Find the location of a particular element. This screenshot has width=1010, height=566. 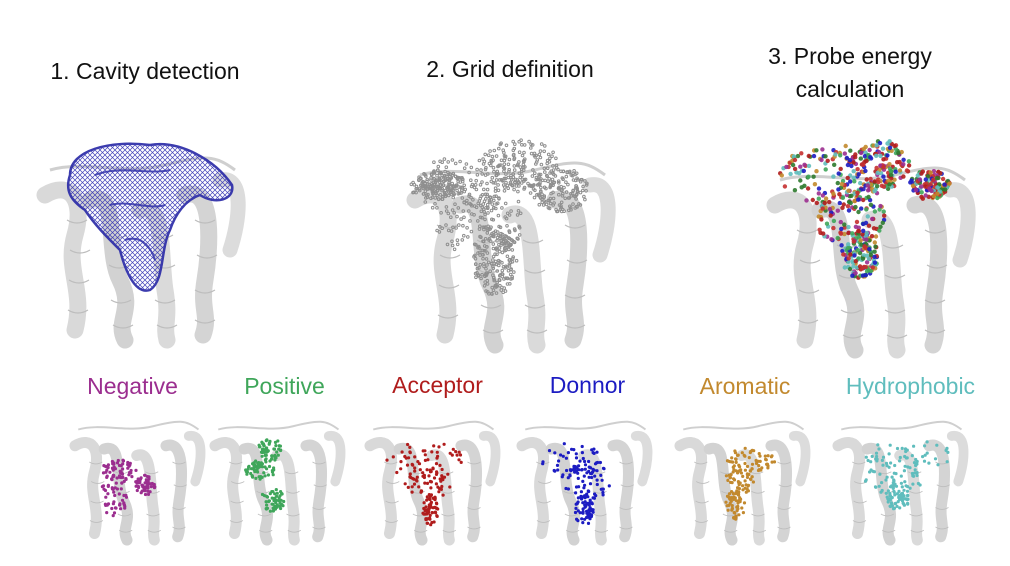

step-3-title: 3. Probe energy calculation is located at coordinates (850, 73).